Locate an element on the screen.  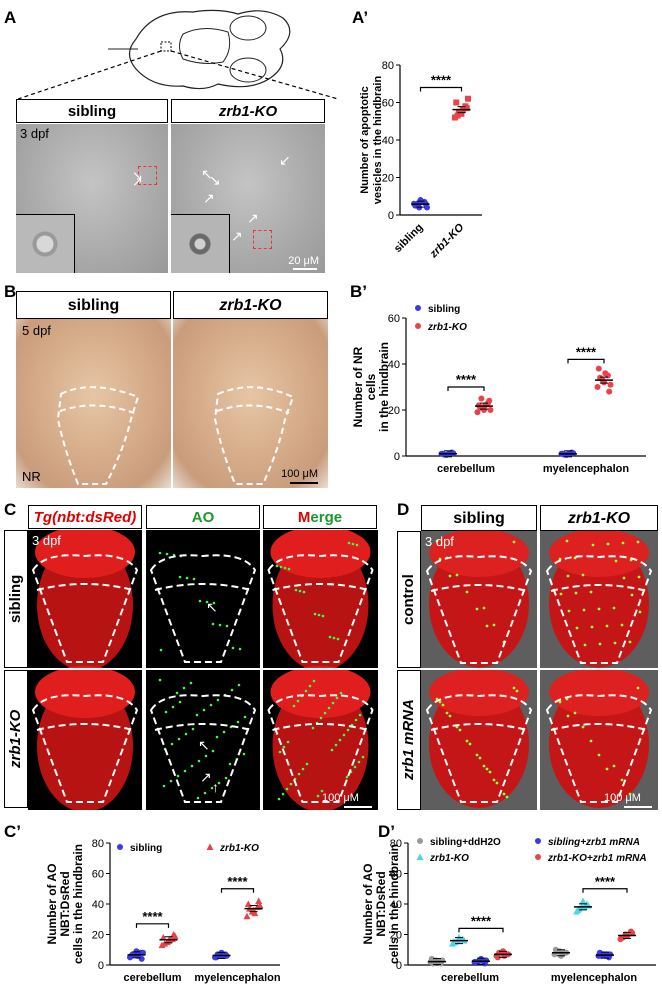
panel-c-image-grid: ↖ ↖ ↗↑ is located at coordinates (203, 670).